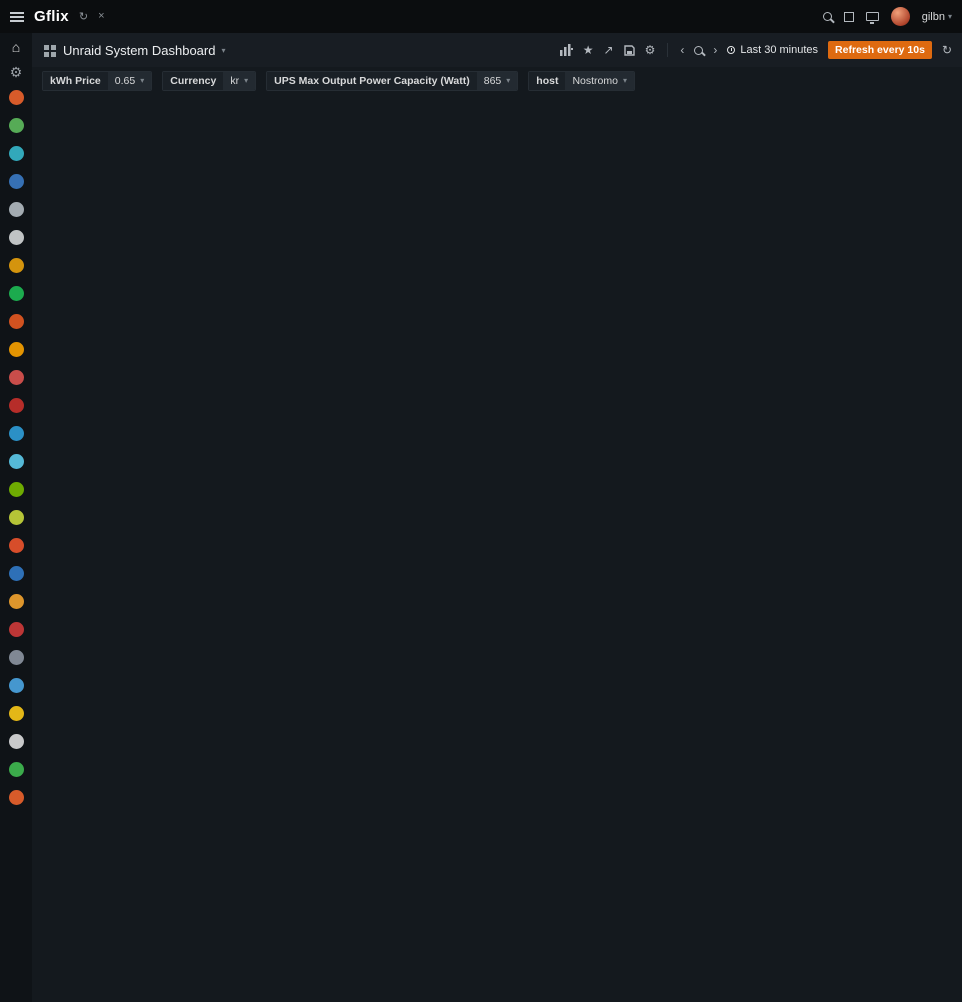  I want to click on variable-label: kWh Price, so click(75, 80).